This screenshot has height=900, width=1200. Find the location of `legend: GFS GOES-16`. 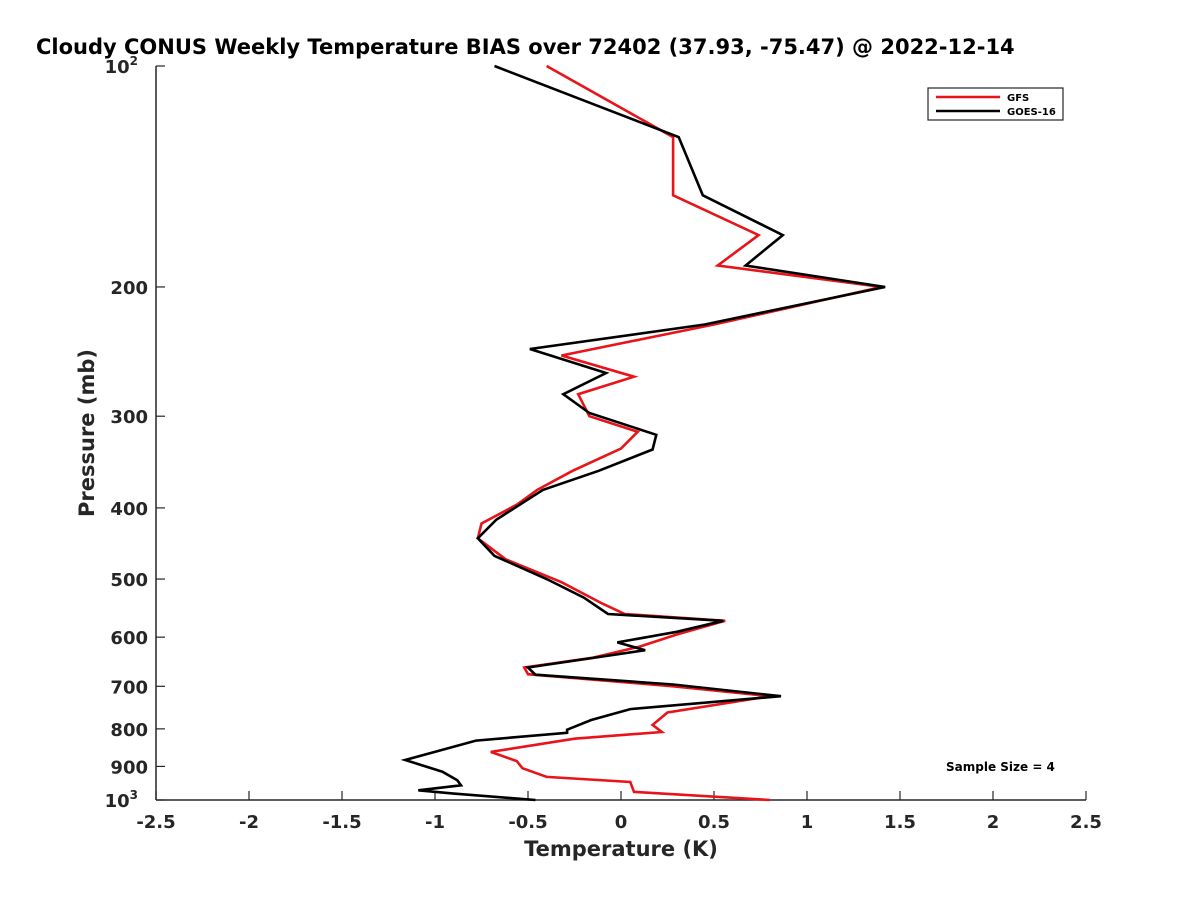

legend: GFS GOES-16 is located at coordinates (995, 104).